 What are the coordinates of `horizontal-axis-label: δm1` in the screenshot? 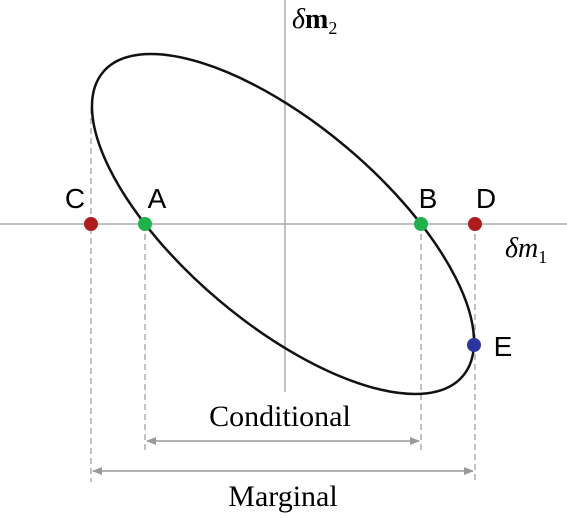 It's located at (526, 250).